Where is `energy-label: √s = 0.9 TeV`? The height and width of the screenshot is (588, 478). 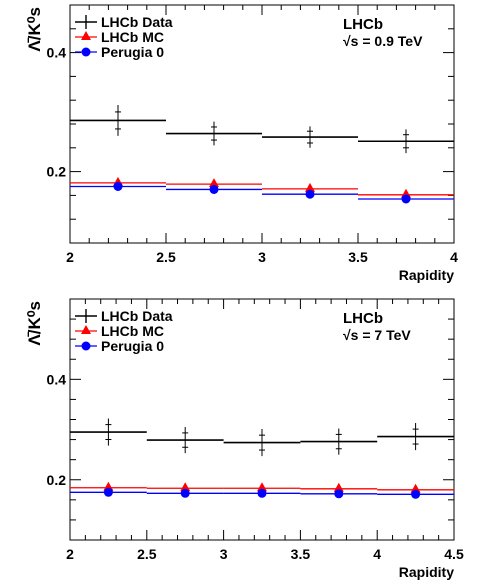
energy-label: √s = 0.9 TeV is located at coordinates (383, 41).